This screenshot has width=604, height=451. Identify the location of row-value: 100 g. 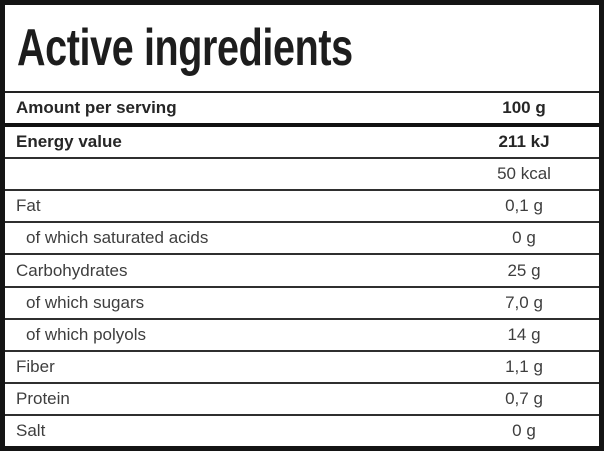
(524, 108).